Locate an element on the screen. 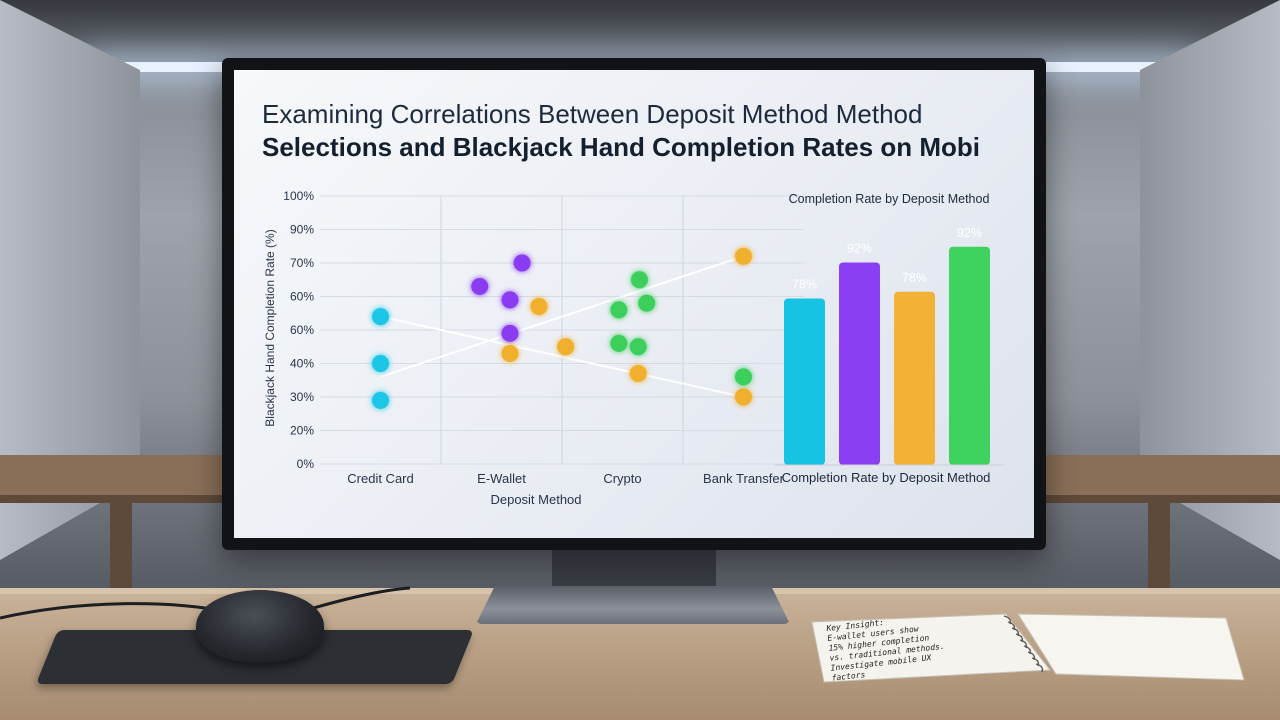 Image resolution: width=1280 pixels, height=720 pixels. background-table-left-leg is located at coordinates (121, 545).